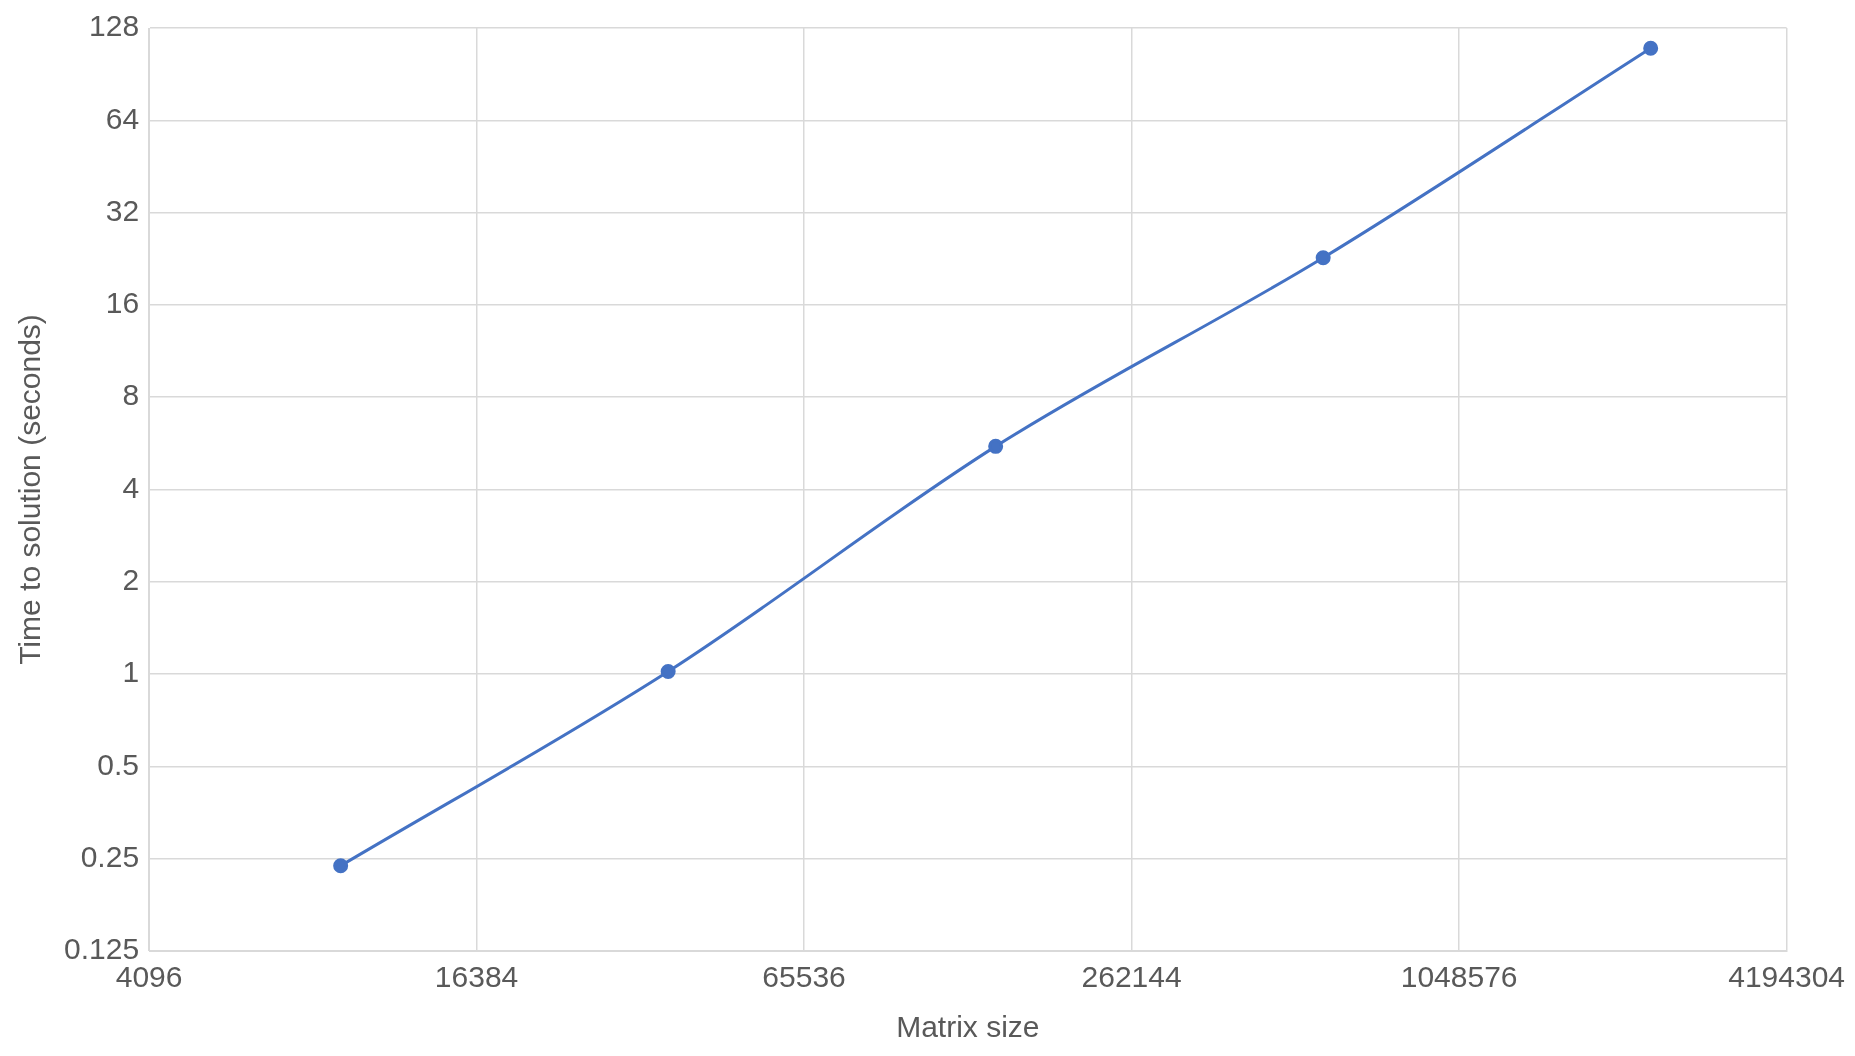 This screenshot has height=1056, width=1855. Describe the element at coordinates (1131, 977) in the screenshot. I see `x-tick-label: 262144` at that location.